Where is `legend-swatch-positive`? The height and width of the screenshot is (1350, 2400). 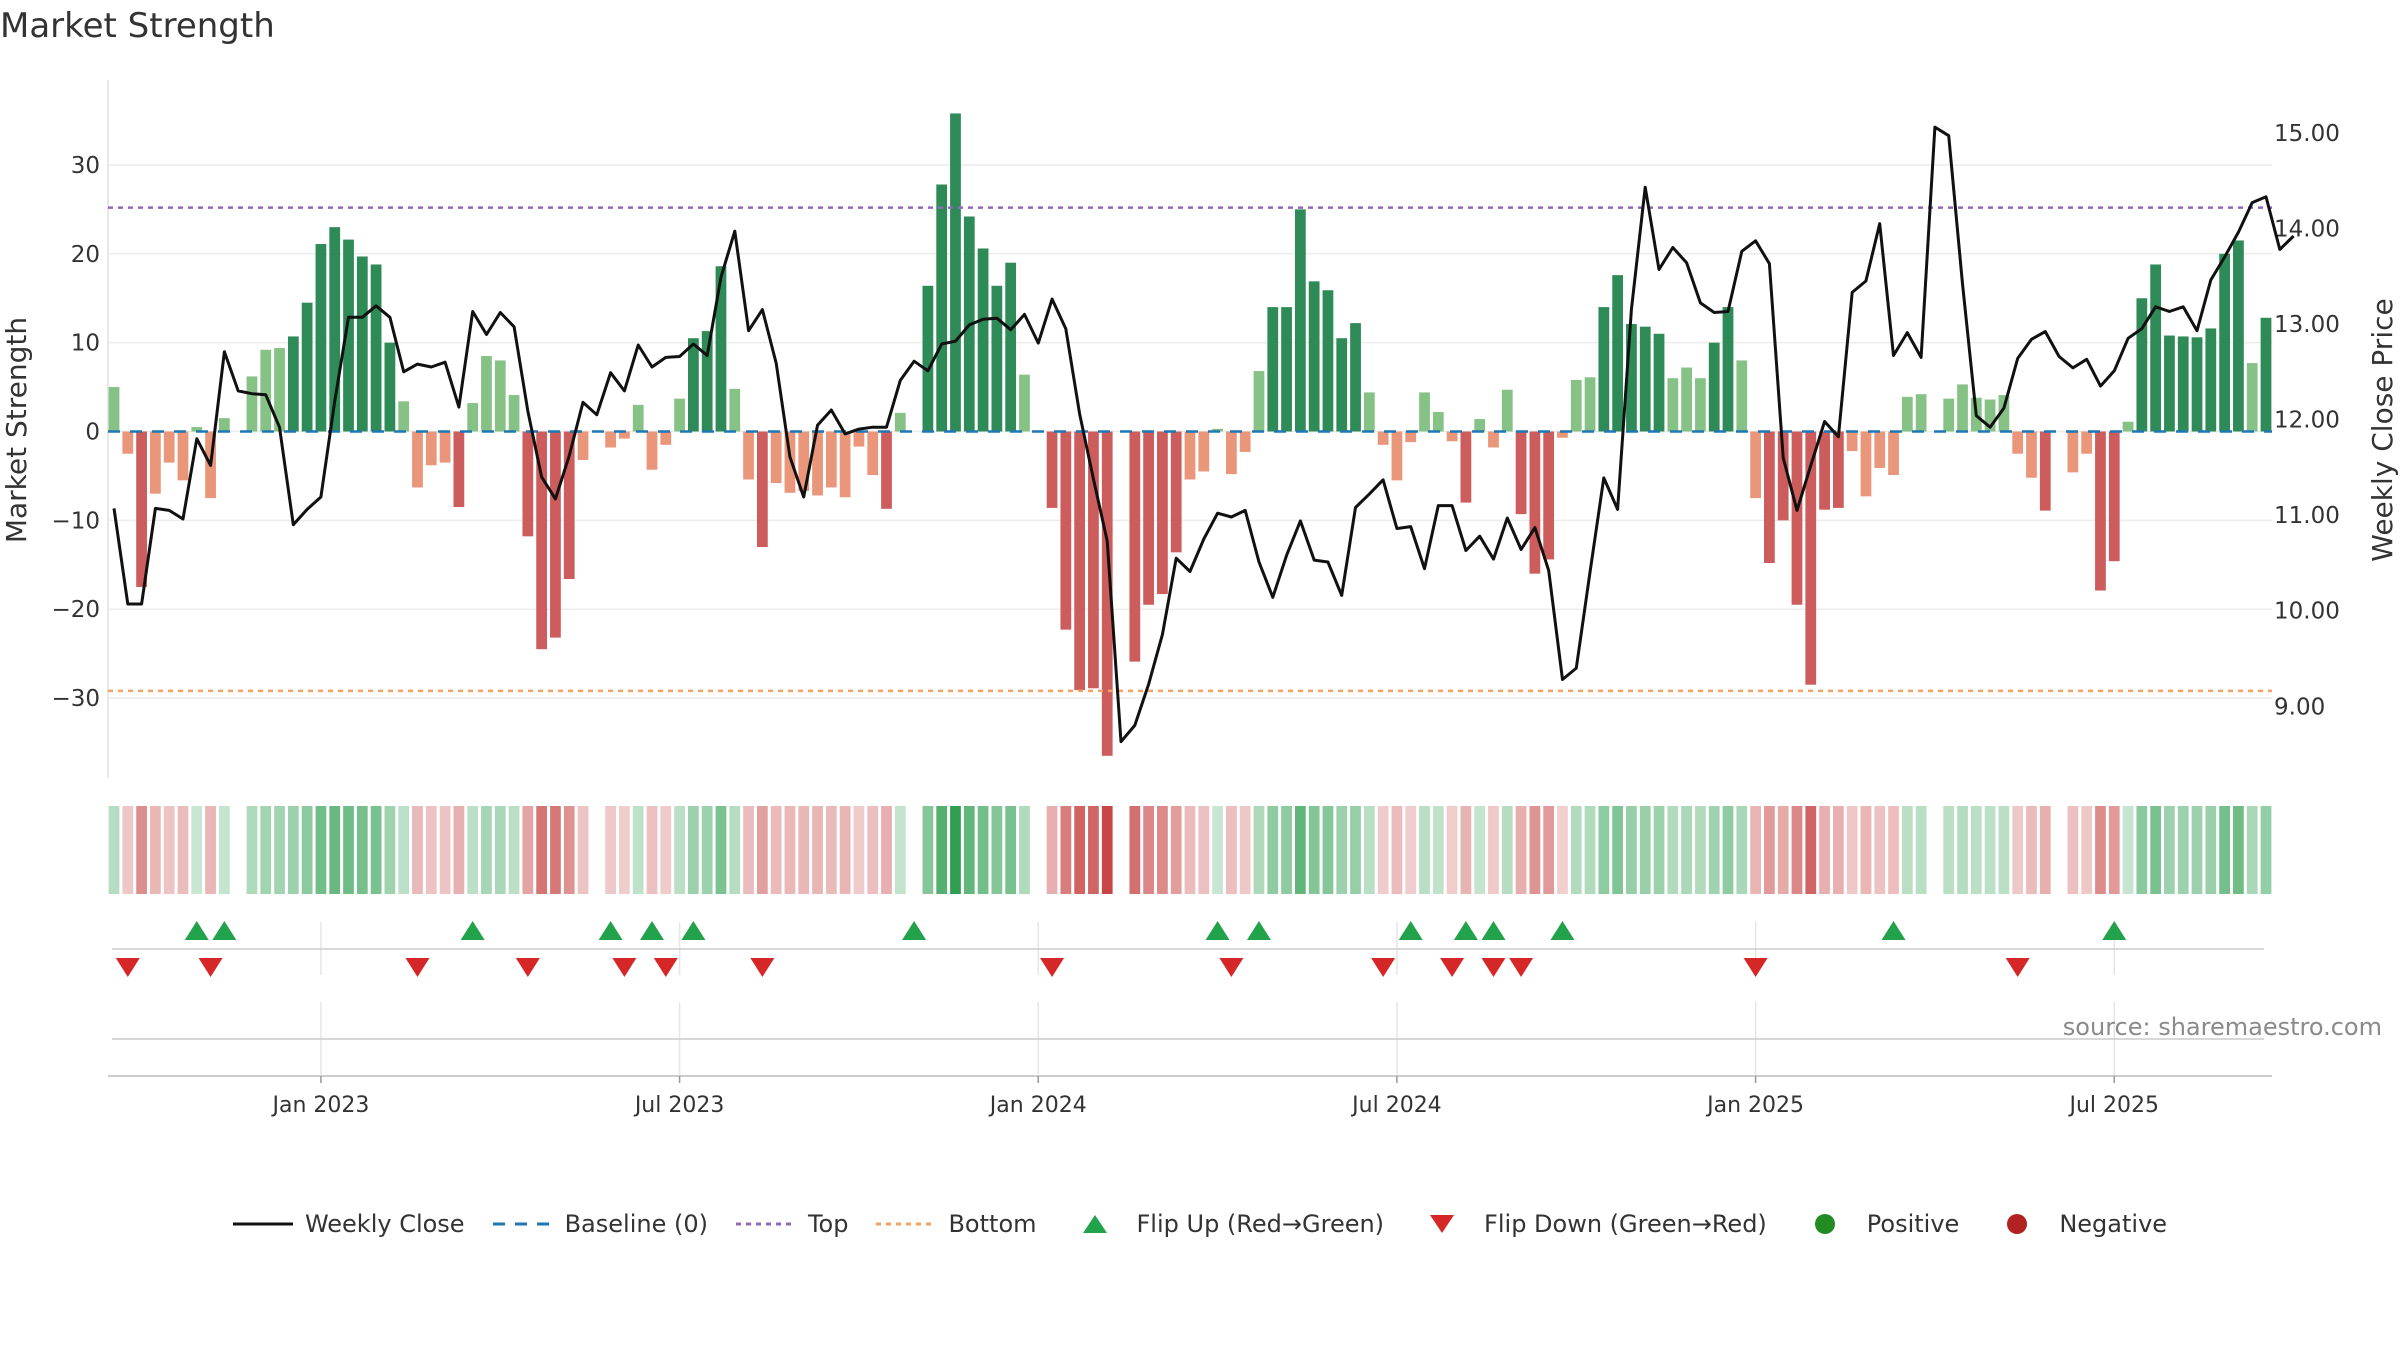 legend-swatch-positive is located at coordinates (1824, 1224).